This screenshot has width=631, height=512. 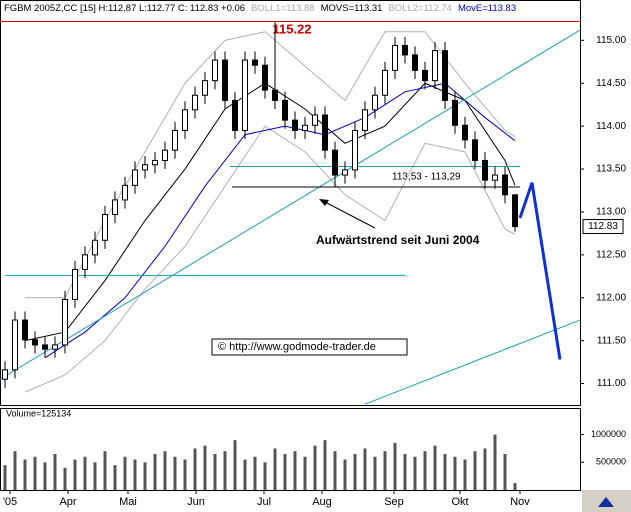 What do you see at coordinates (290, 449) in the screenshot?
I see `volume-panel` at bounding box center [290, 449].